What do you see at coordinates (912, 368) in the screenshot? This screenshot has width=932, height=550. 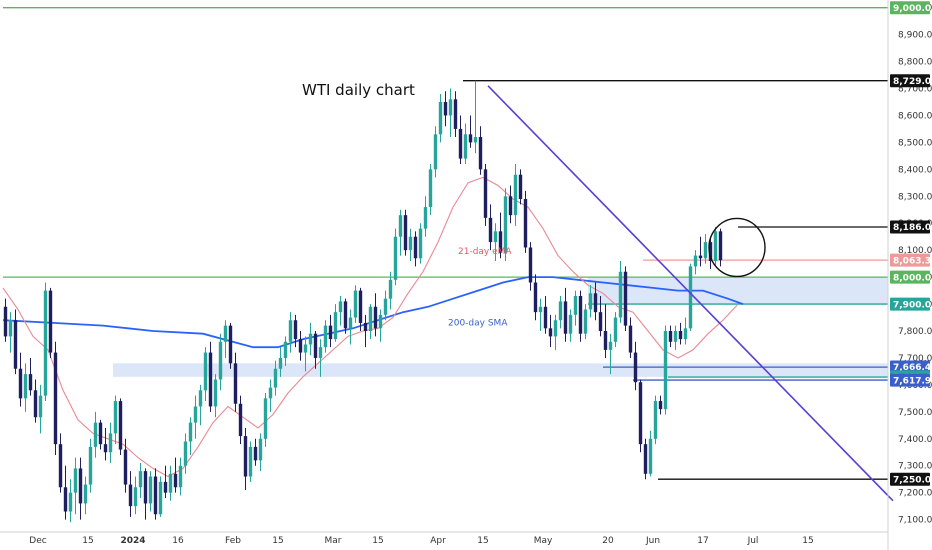 I see `badge-label-6: 7,666.4` at bounding box center [912, 368].